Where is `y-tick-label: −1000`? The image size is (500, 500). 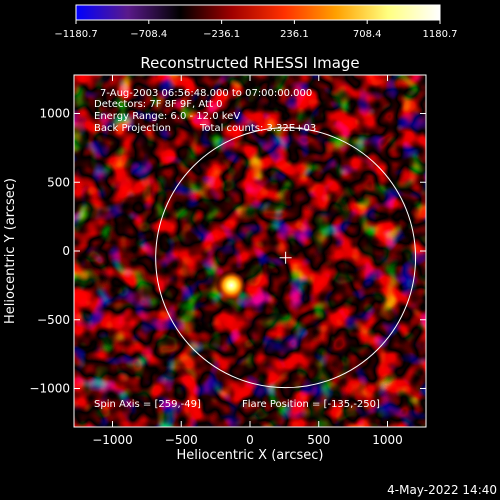 y-tick-label: −1000 is located at coordinates (49, 389).